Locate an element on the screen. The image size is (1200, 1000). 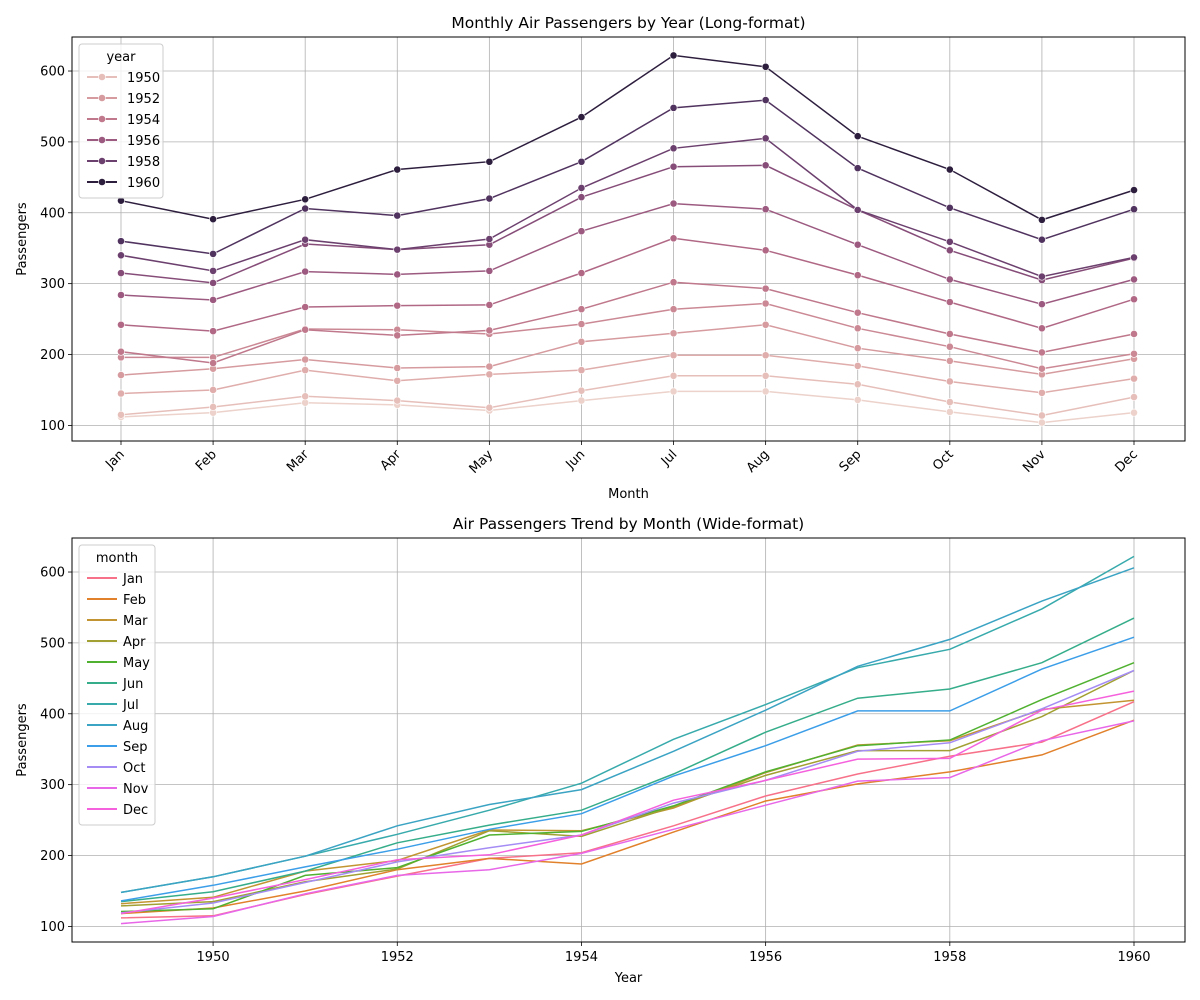
legend-label: 1950 is located at coordinates (143, 78).